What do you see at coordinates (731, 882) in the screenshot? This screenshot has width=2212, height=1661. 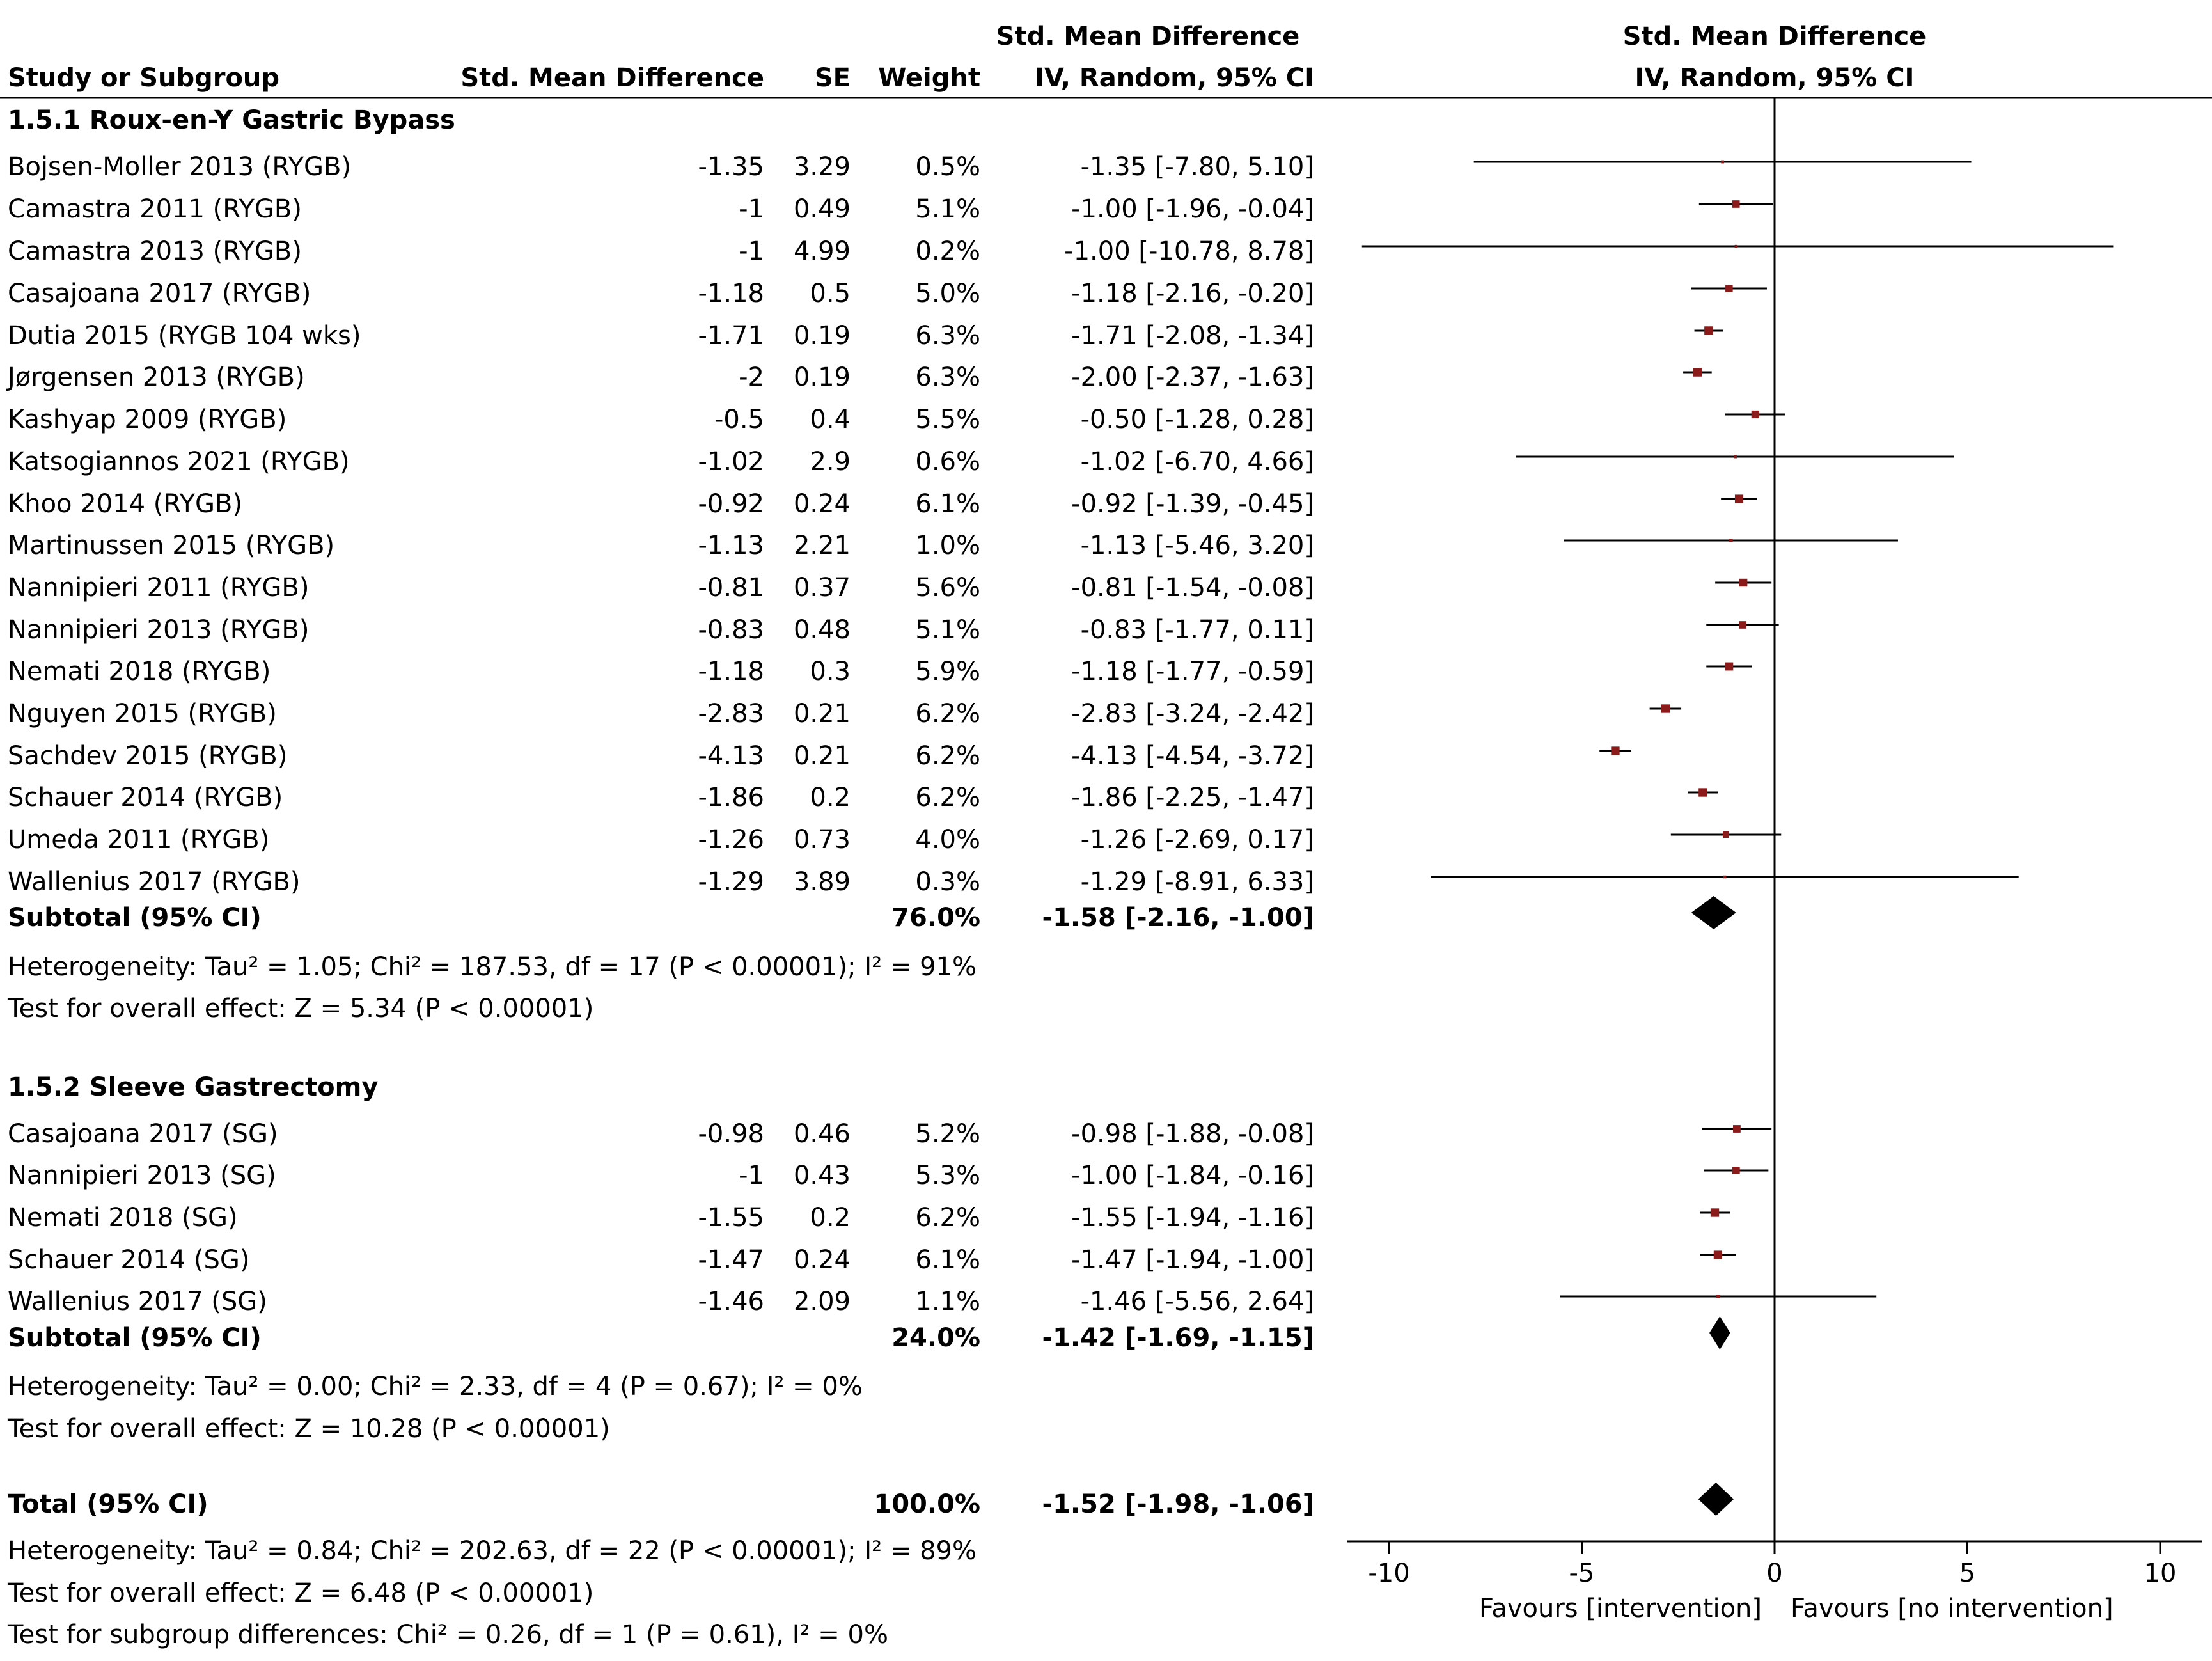 I see `study-smd: -1.29` at bounding box center [731, 882].